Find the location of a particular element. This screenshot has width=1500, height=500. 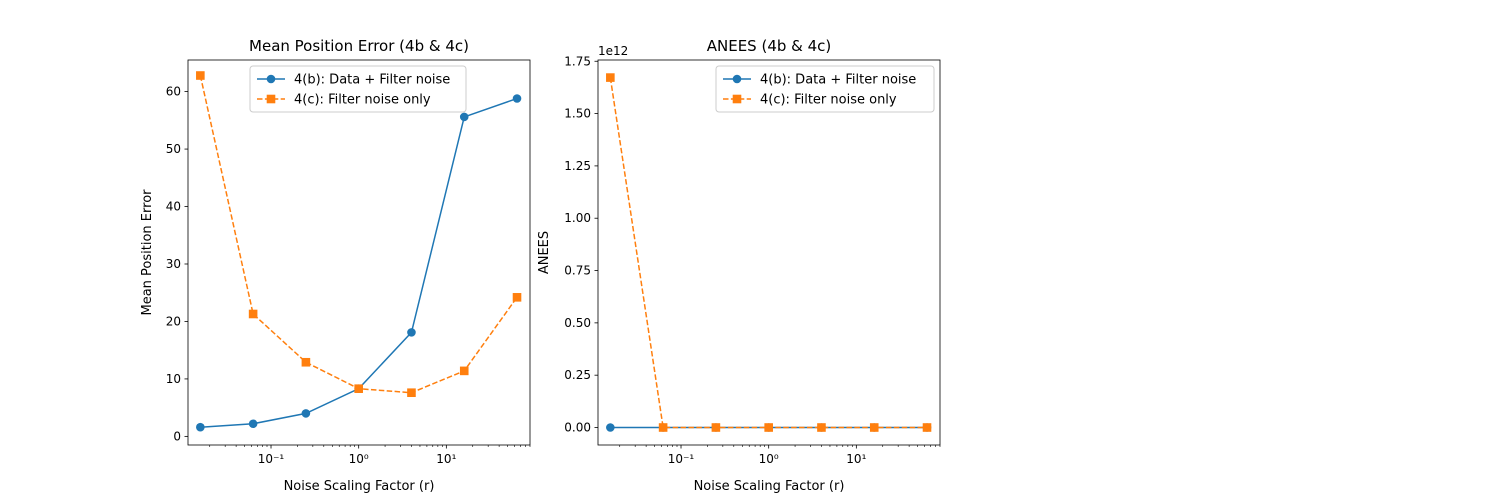

y-offset-label: 1e12 is located at coordinates (613, 51).